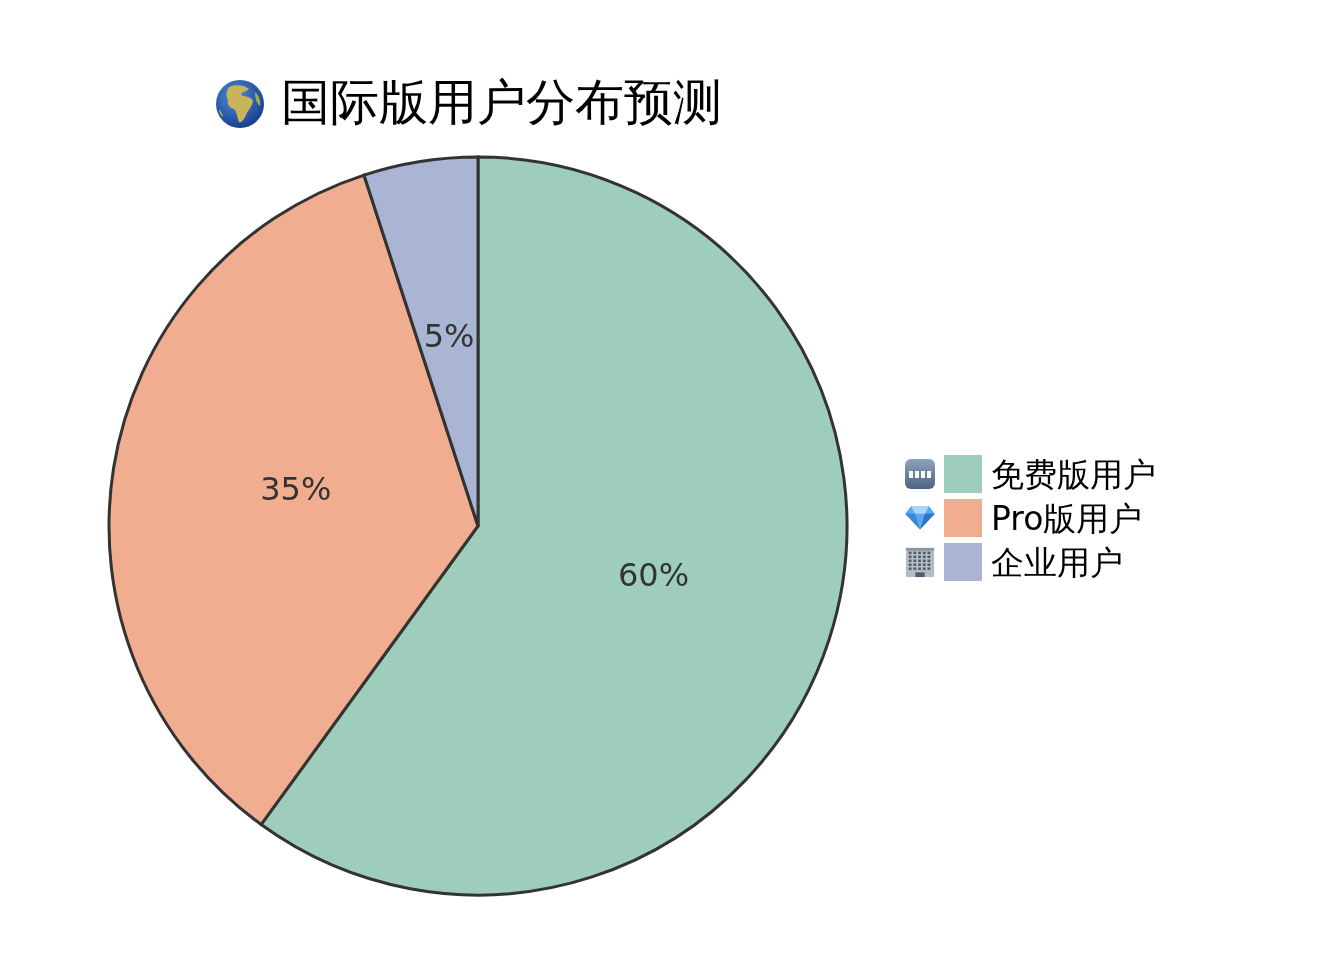  I want to click on data-label: 5%, so click(449, 335).